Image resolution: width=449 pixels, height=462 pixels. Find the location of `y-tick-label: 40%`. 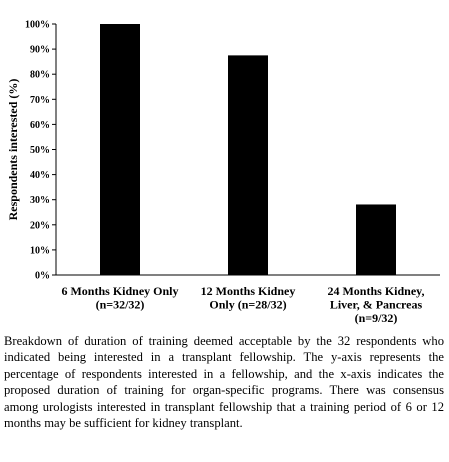

y-tick-label: 40% is located at coordinates (40, 175).